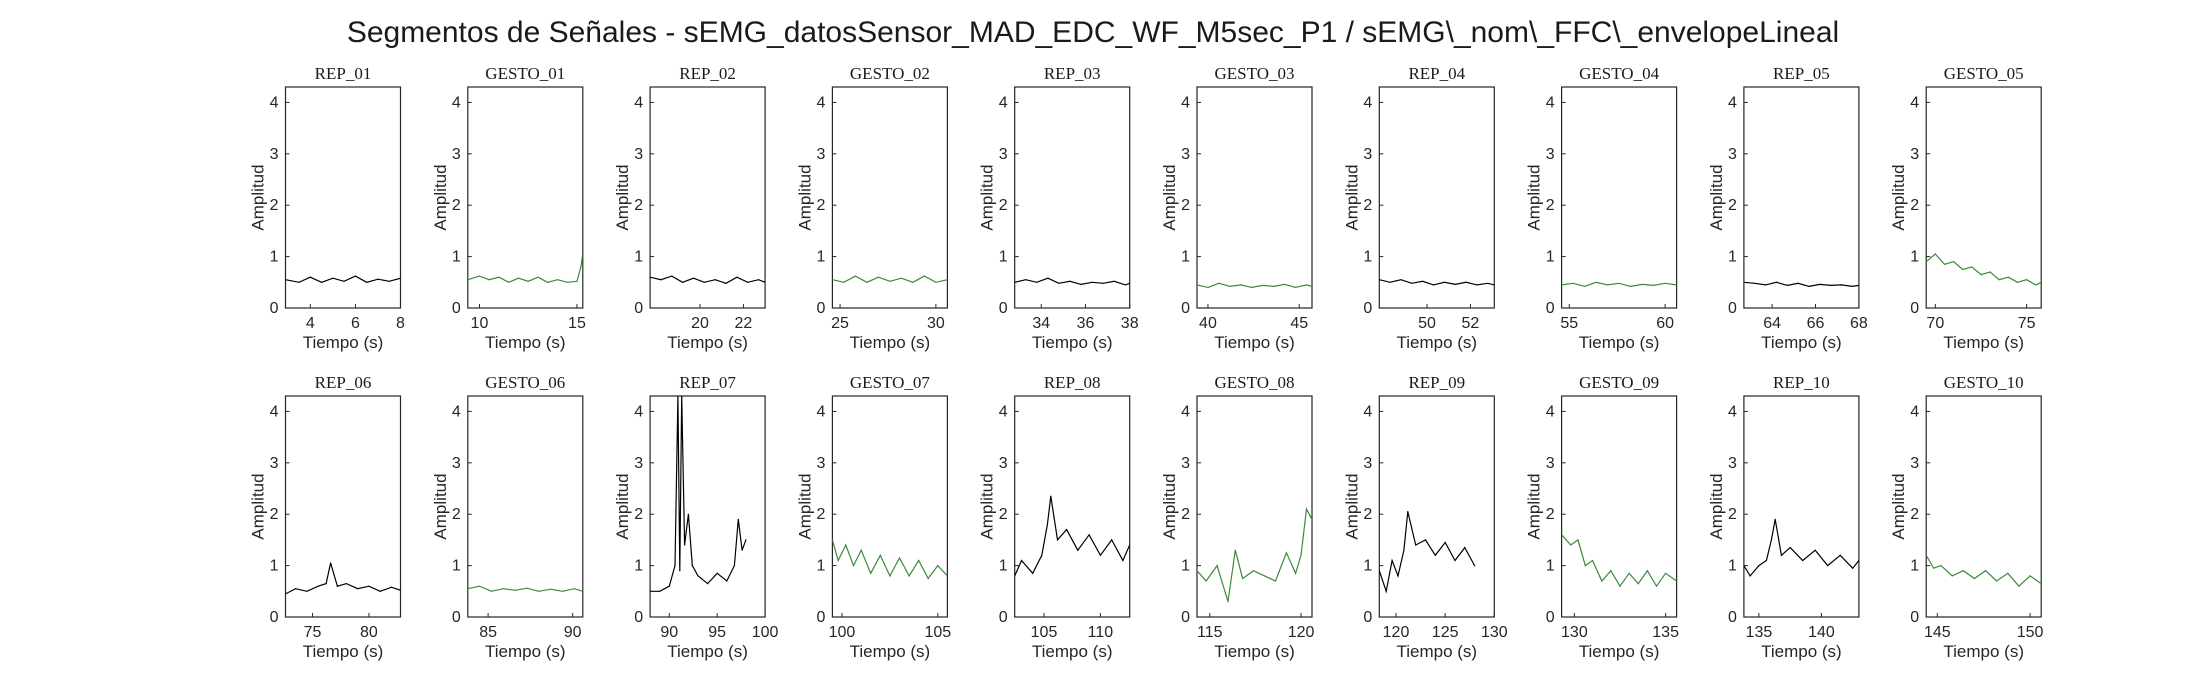 The width and height of the screenshot is (2187, 688). I want to click on subplot-rep-09: 0 1 2 3 4 120 125 130 REP_09 Tiempo (s) Amplitud, so click(1424, 517).